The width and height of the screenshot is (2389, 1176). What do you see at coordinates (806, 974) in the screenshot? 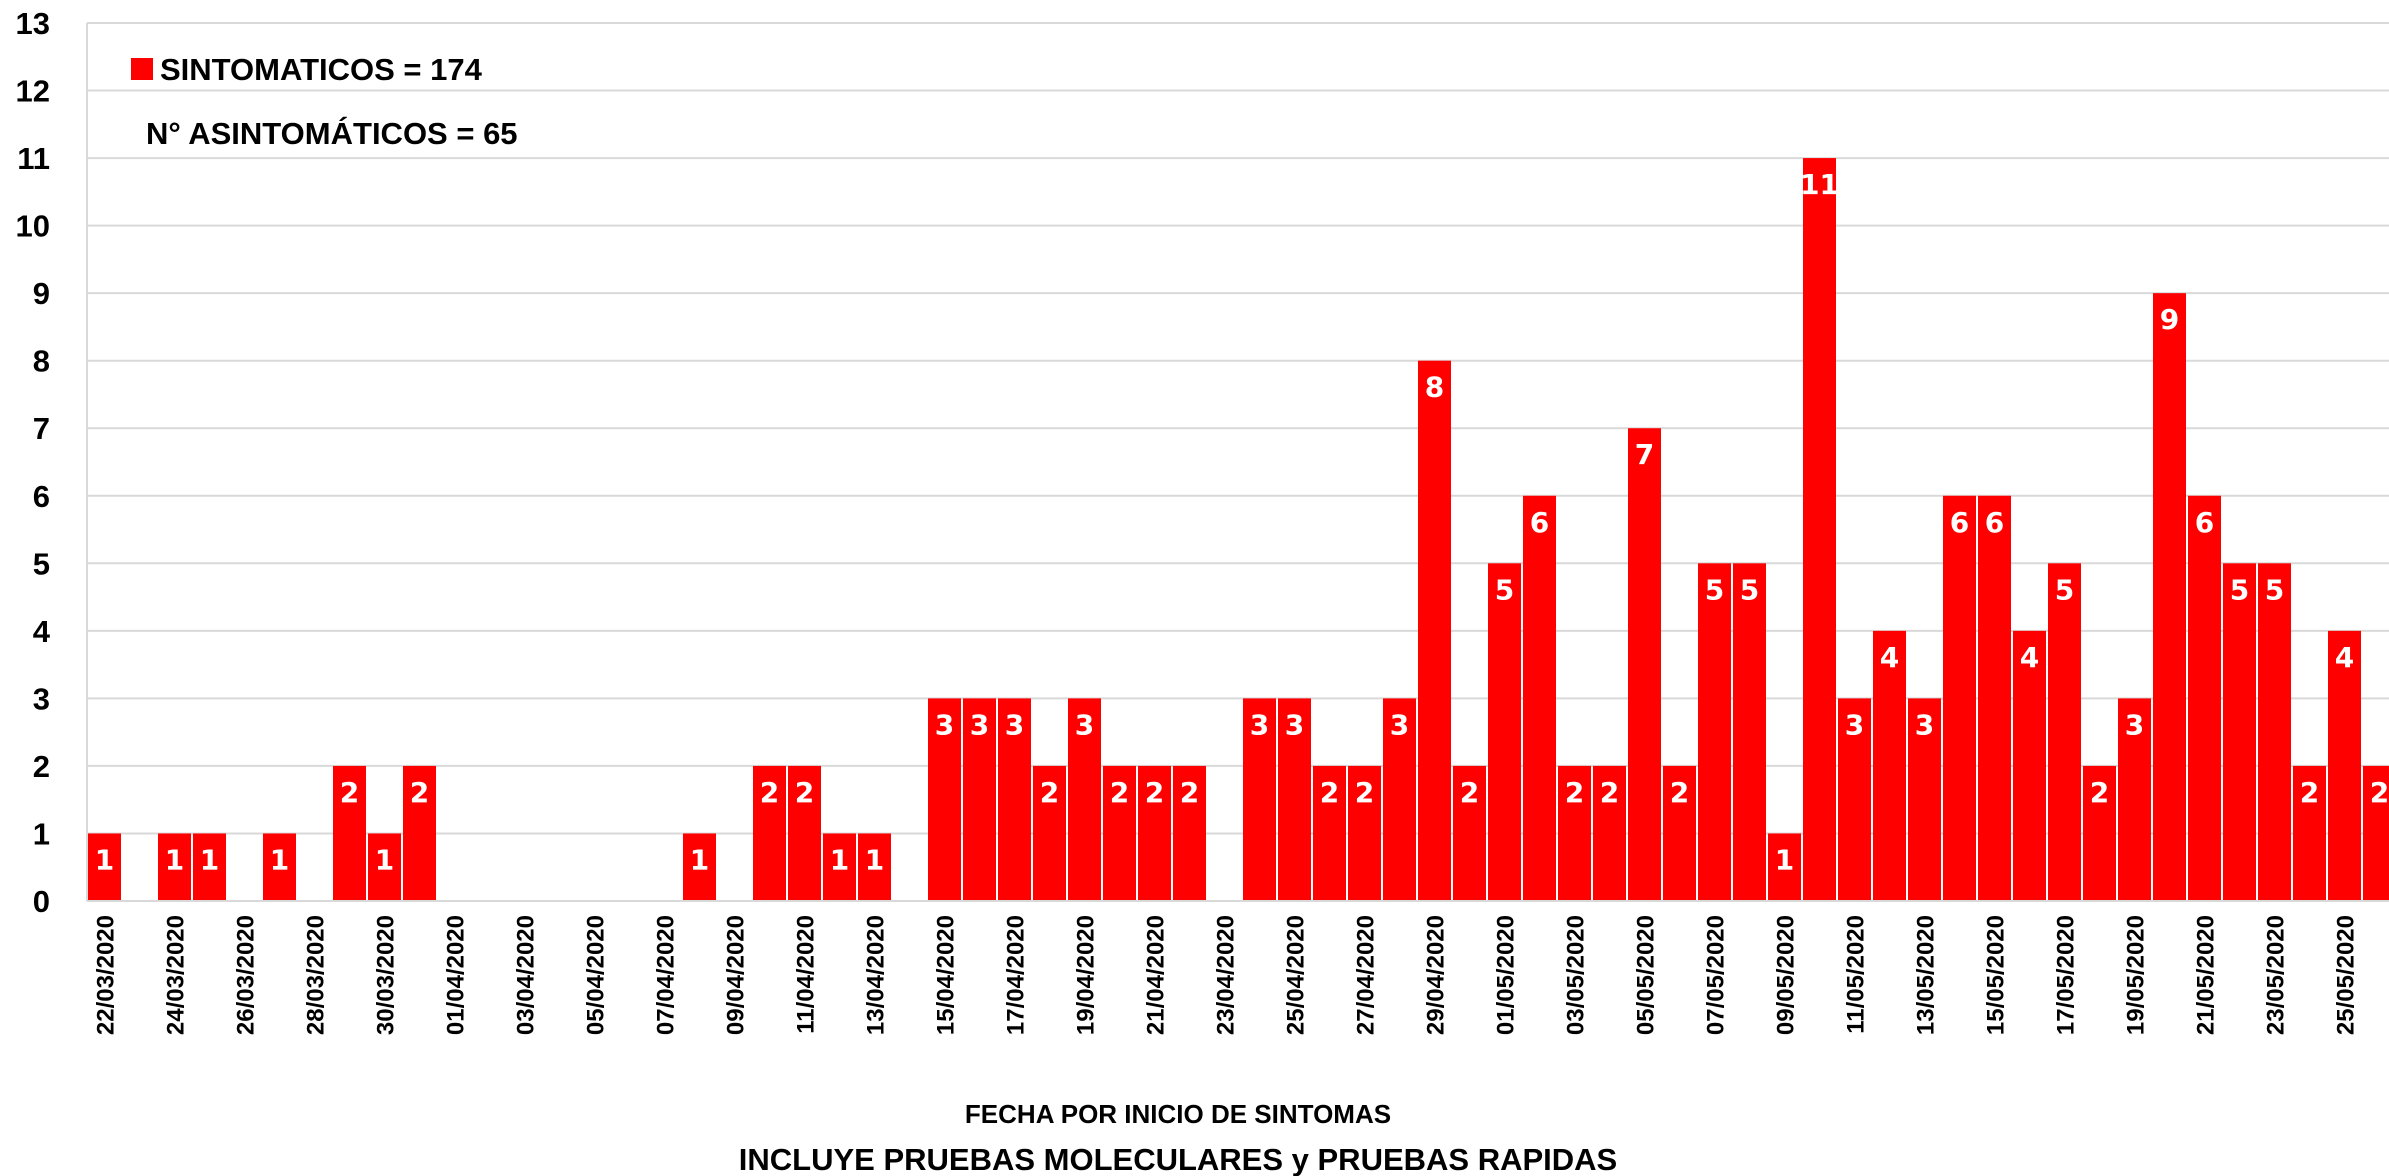
I see `x-tick-label: 11/04/2020` at bounding box center [806, 974].